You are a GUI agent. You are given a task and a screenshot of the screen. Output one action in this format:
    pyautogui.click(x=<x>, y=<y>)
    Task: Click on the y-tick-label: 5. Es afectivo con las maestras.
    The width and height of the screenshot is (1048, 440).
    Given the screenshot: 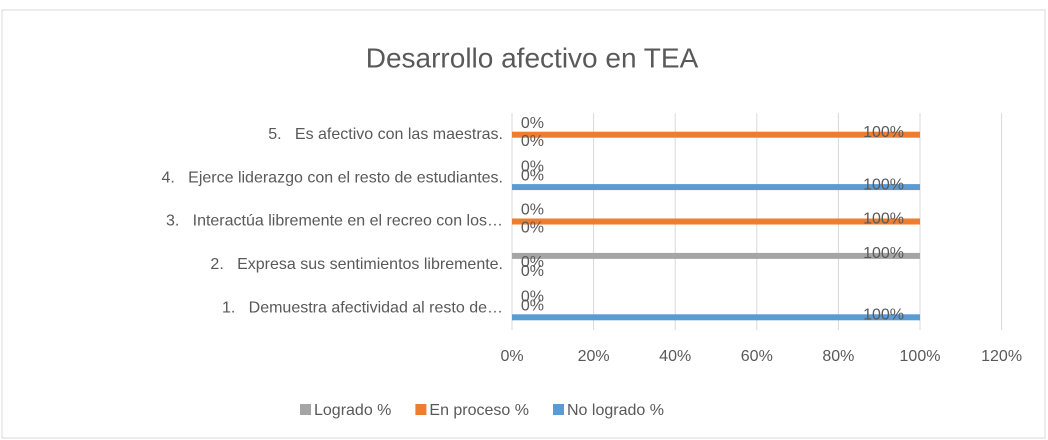 What is the action you would take?
    pyautogui.click(x=385, y=134)
    